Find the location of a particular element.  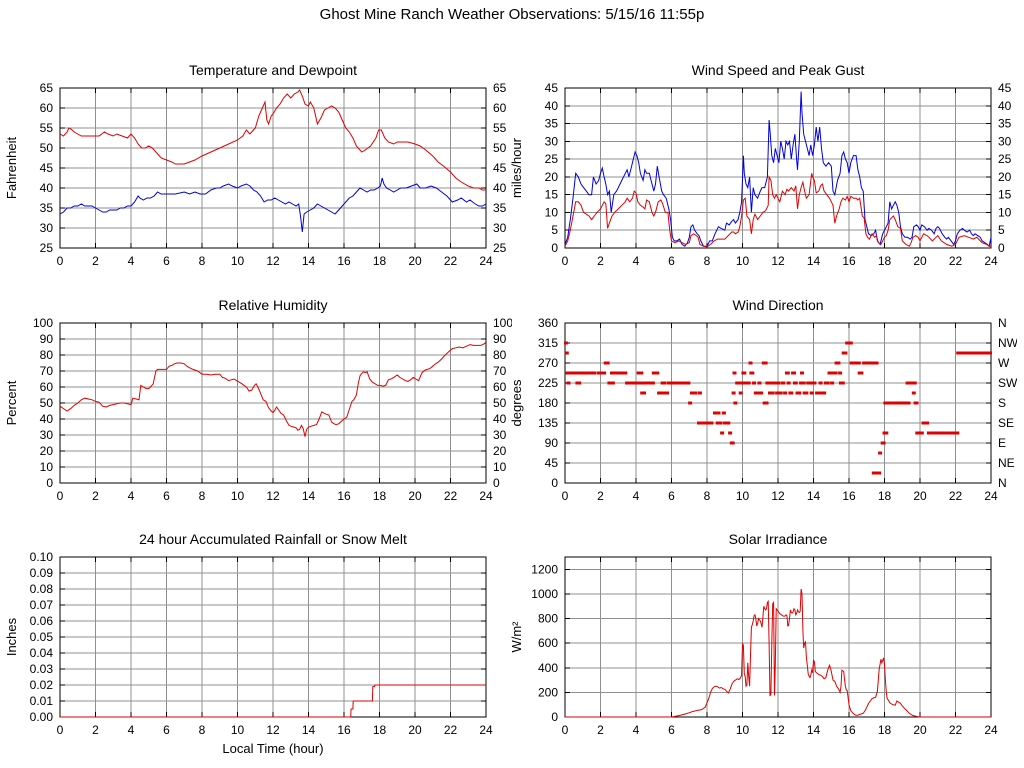

wind-direction-points is located at coordinates (778, 408).